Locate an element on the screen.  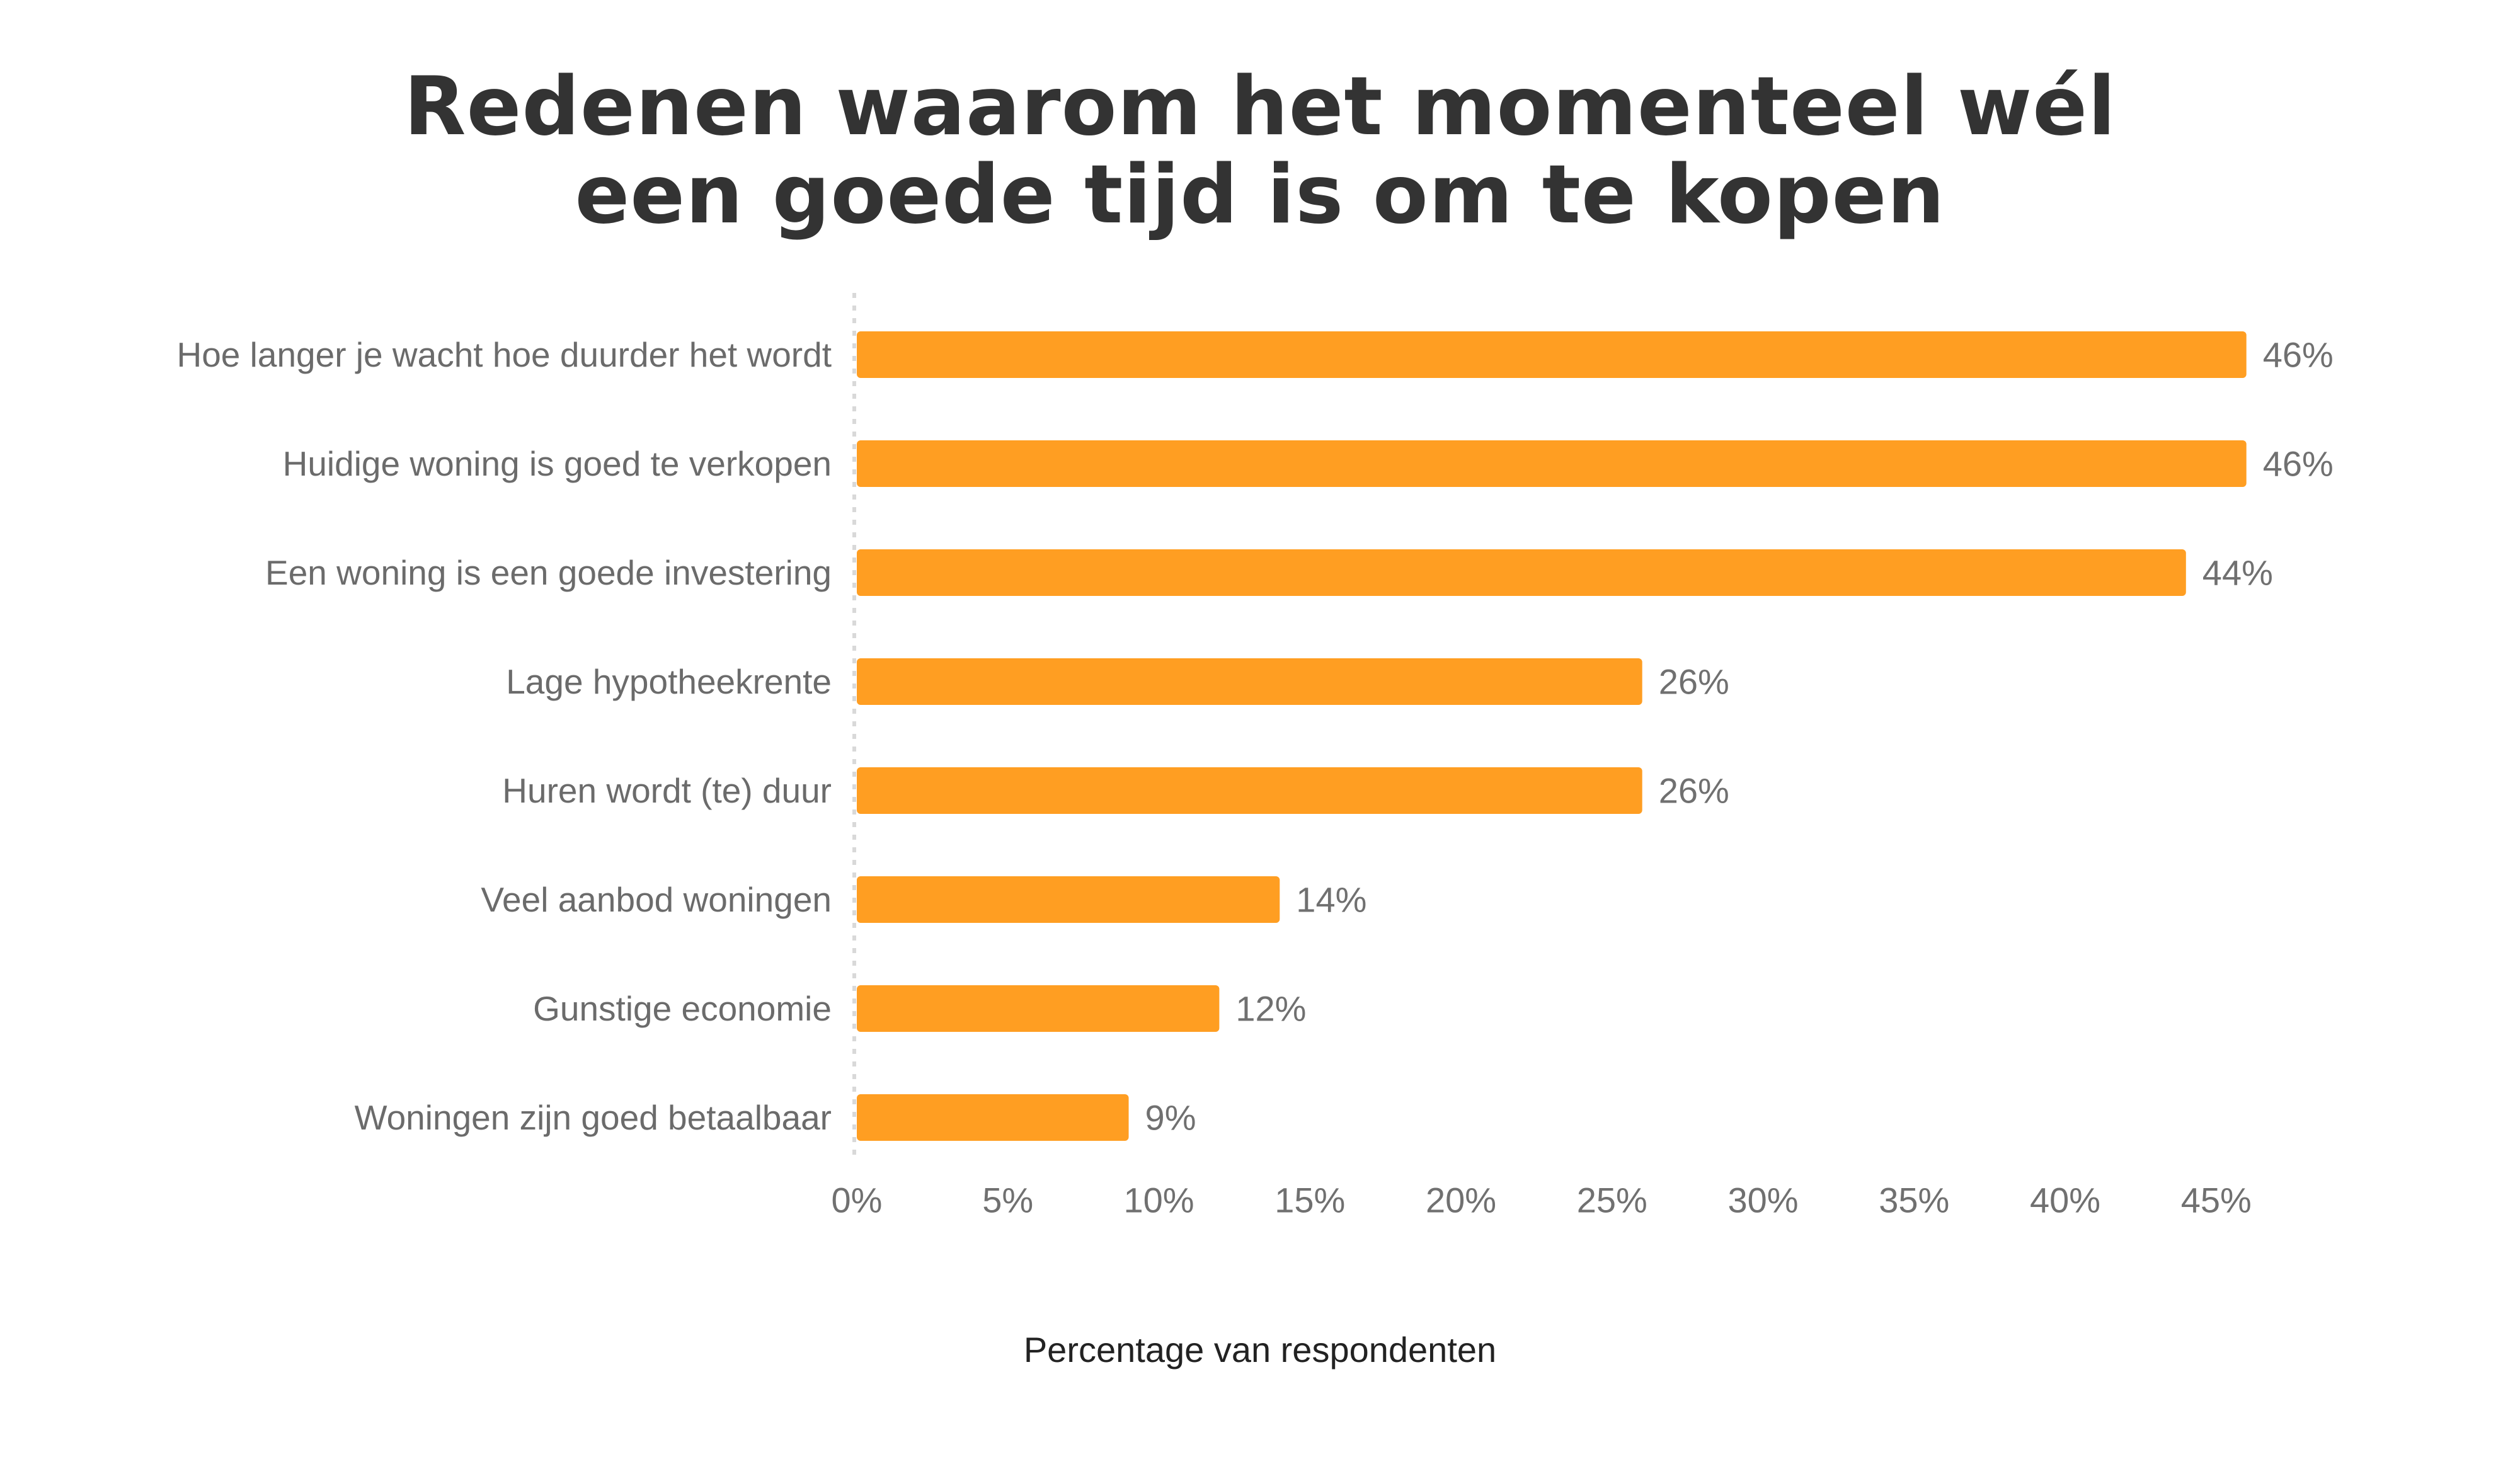
category-label-8: Woningen zijn goed betaalbaar is located at coordinates (593, 1117).